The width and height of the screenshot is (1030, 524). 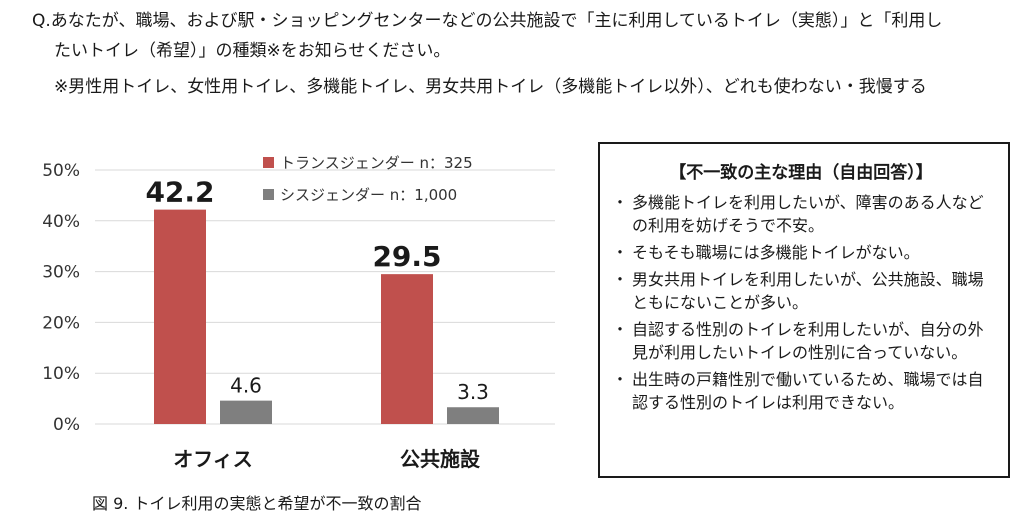 I want to click on figure-caption: 図 9. トイレ利用の実態と希望が不一致の割合, so click(x=257, y=503).